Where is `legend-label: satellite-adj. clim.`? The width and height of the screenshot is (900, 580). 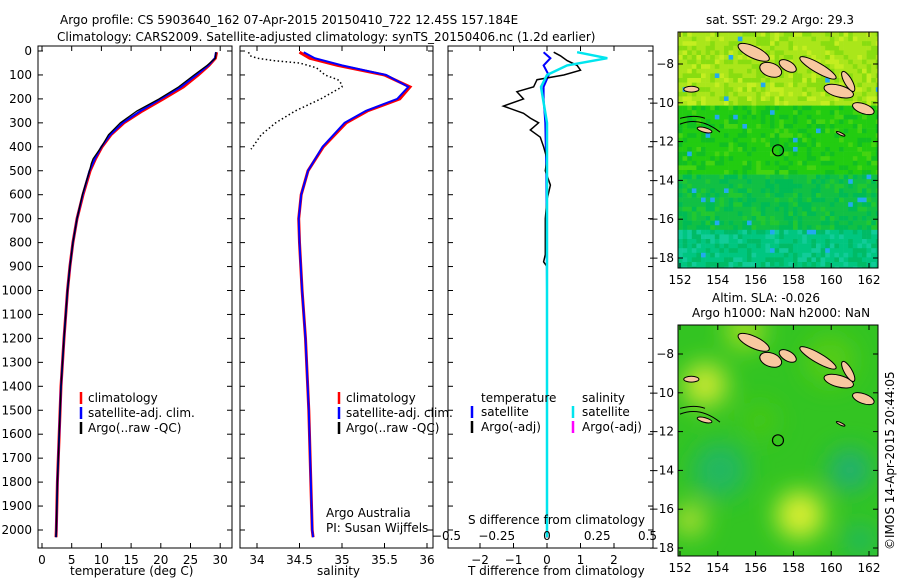 legend-label: satellite-adj. clim. is located at coordinates (141, 413).